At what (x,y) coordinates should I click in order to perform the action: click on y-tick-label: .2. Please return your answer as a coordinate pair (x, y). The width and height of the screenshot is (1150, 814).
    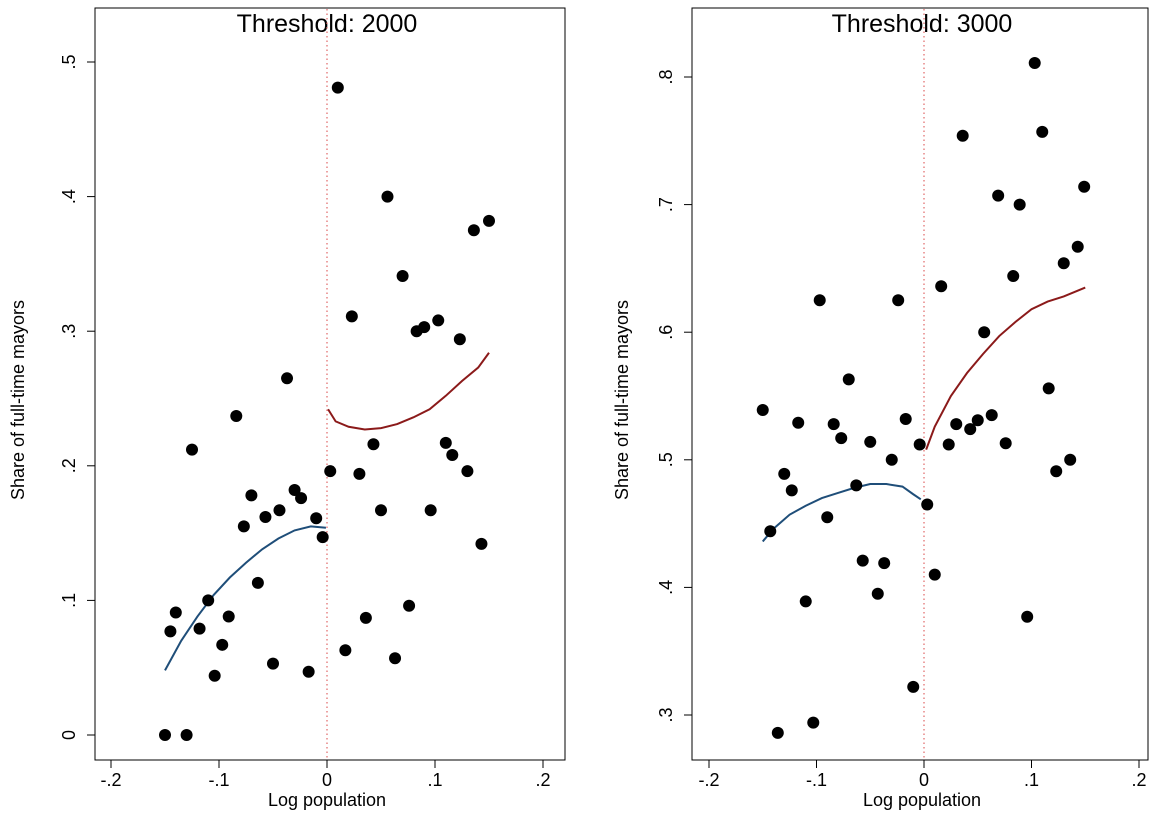
    Looking at the image, I should click on (69, 465).